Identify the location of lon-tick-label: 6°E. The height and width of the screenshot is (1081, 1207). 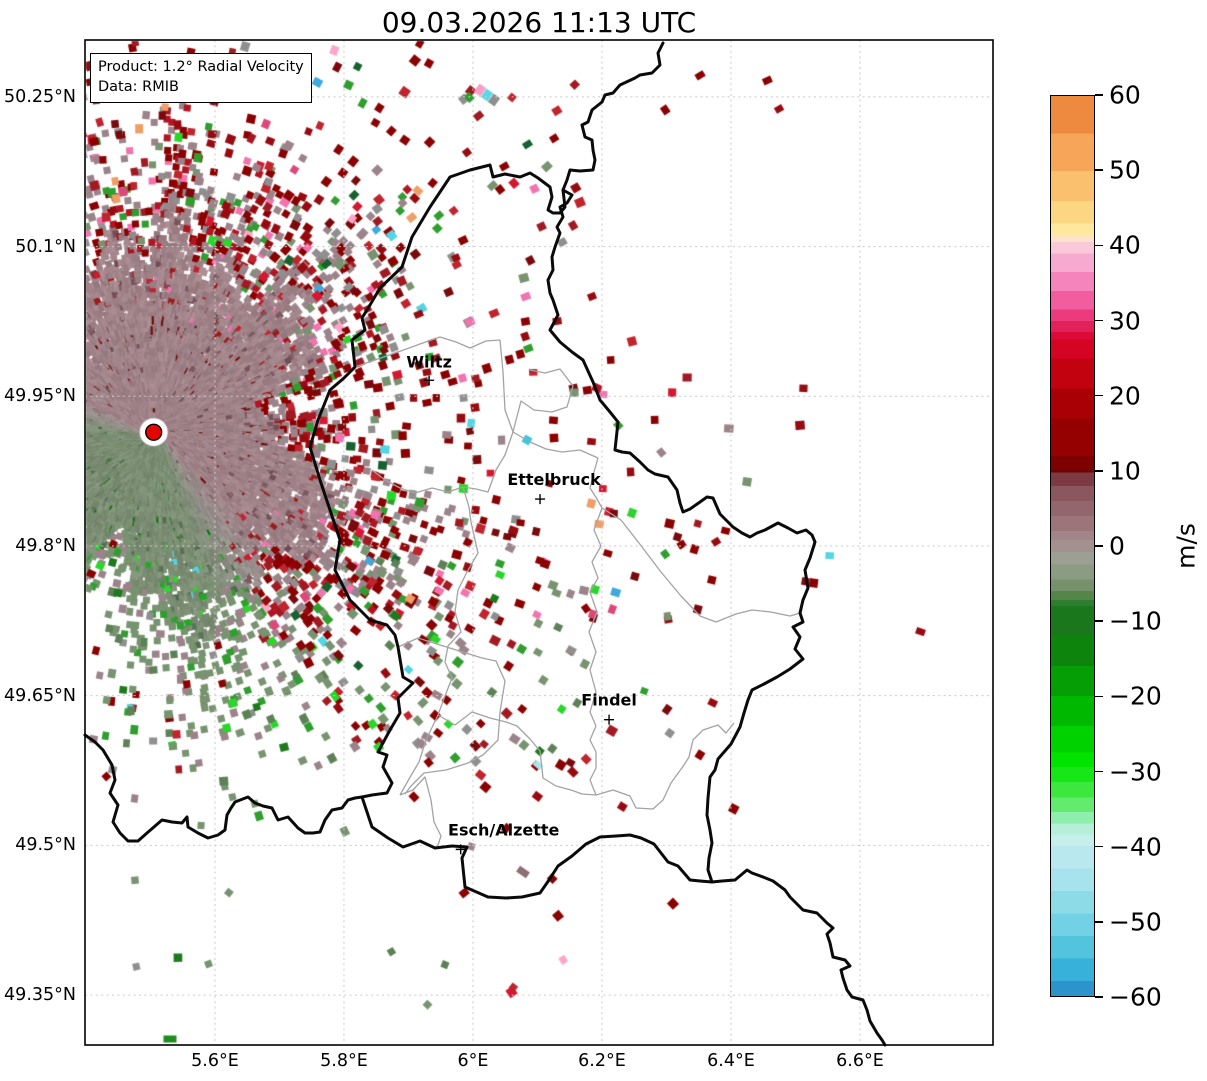
(473, 1061).